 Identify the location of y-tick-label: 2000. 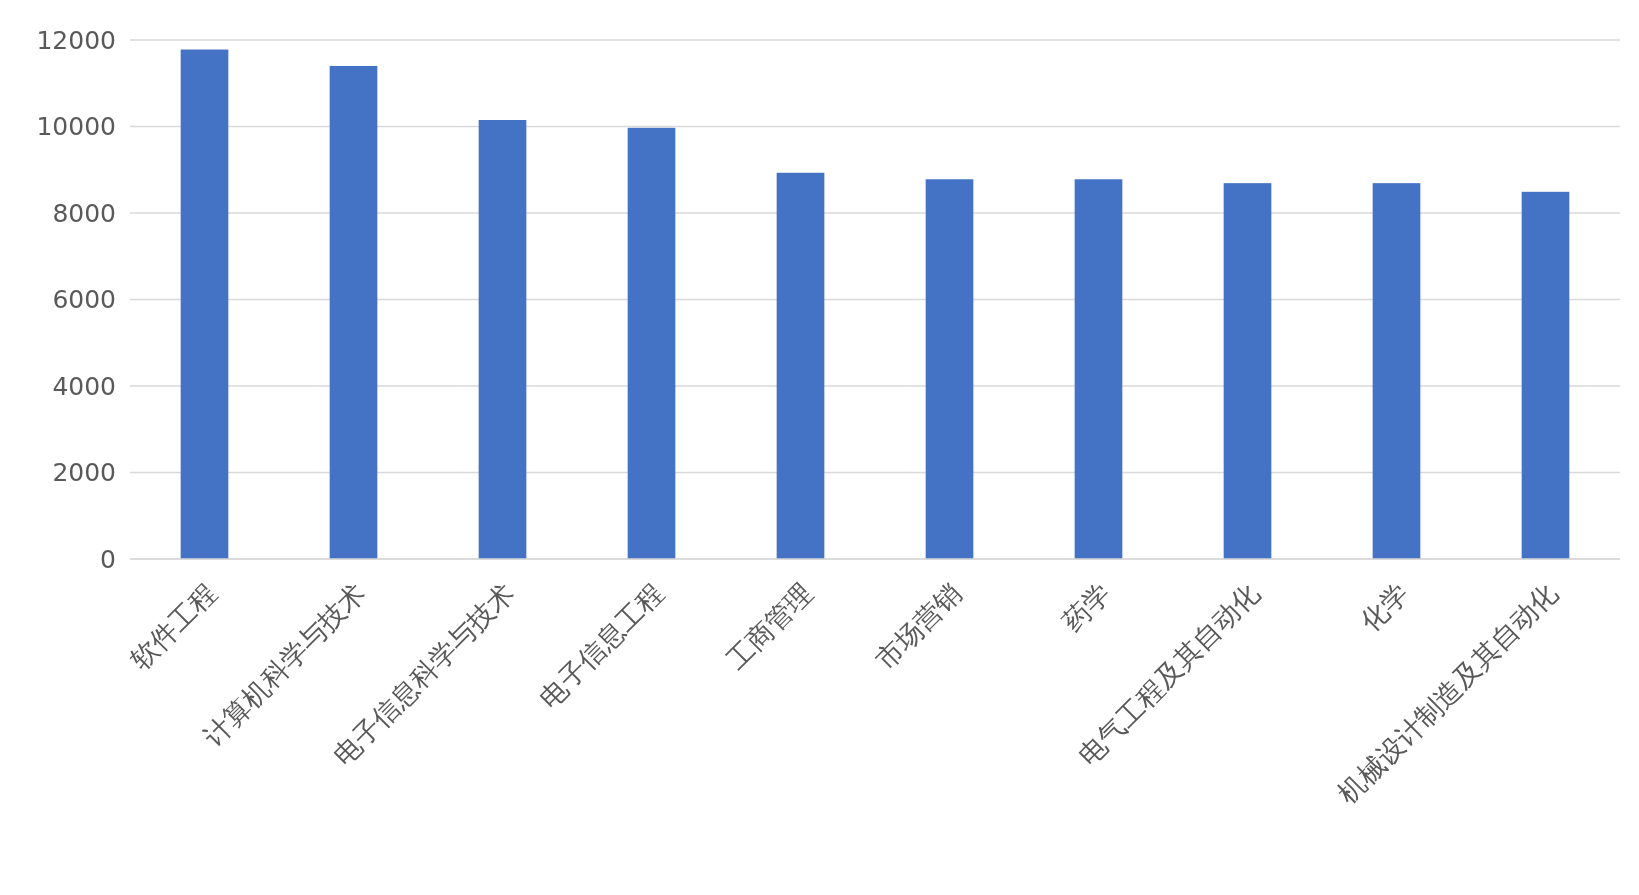
(84, 473).